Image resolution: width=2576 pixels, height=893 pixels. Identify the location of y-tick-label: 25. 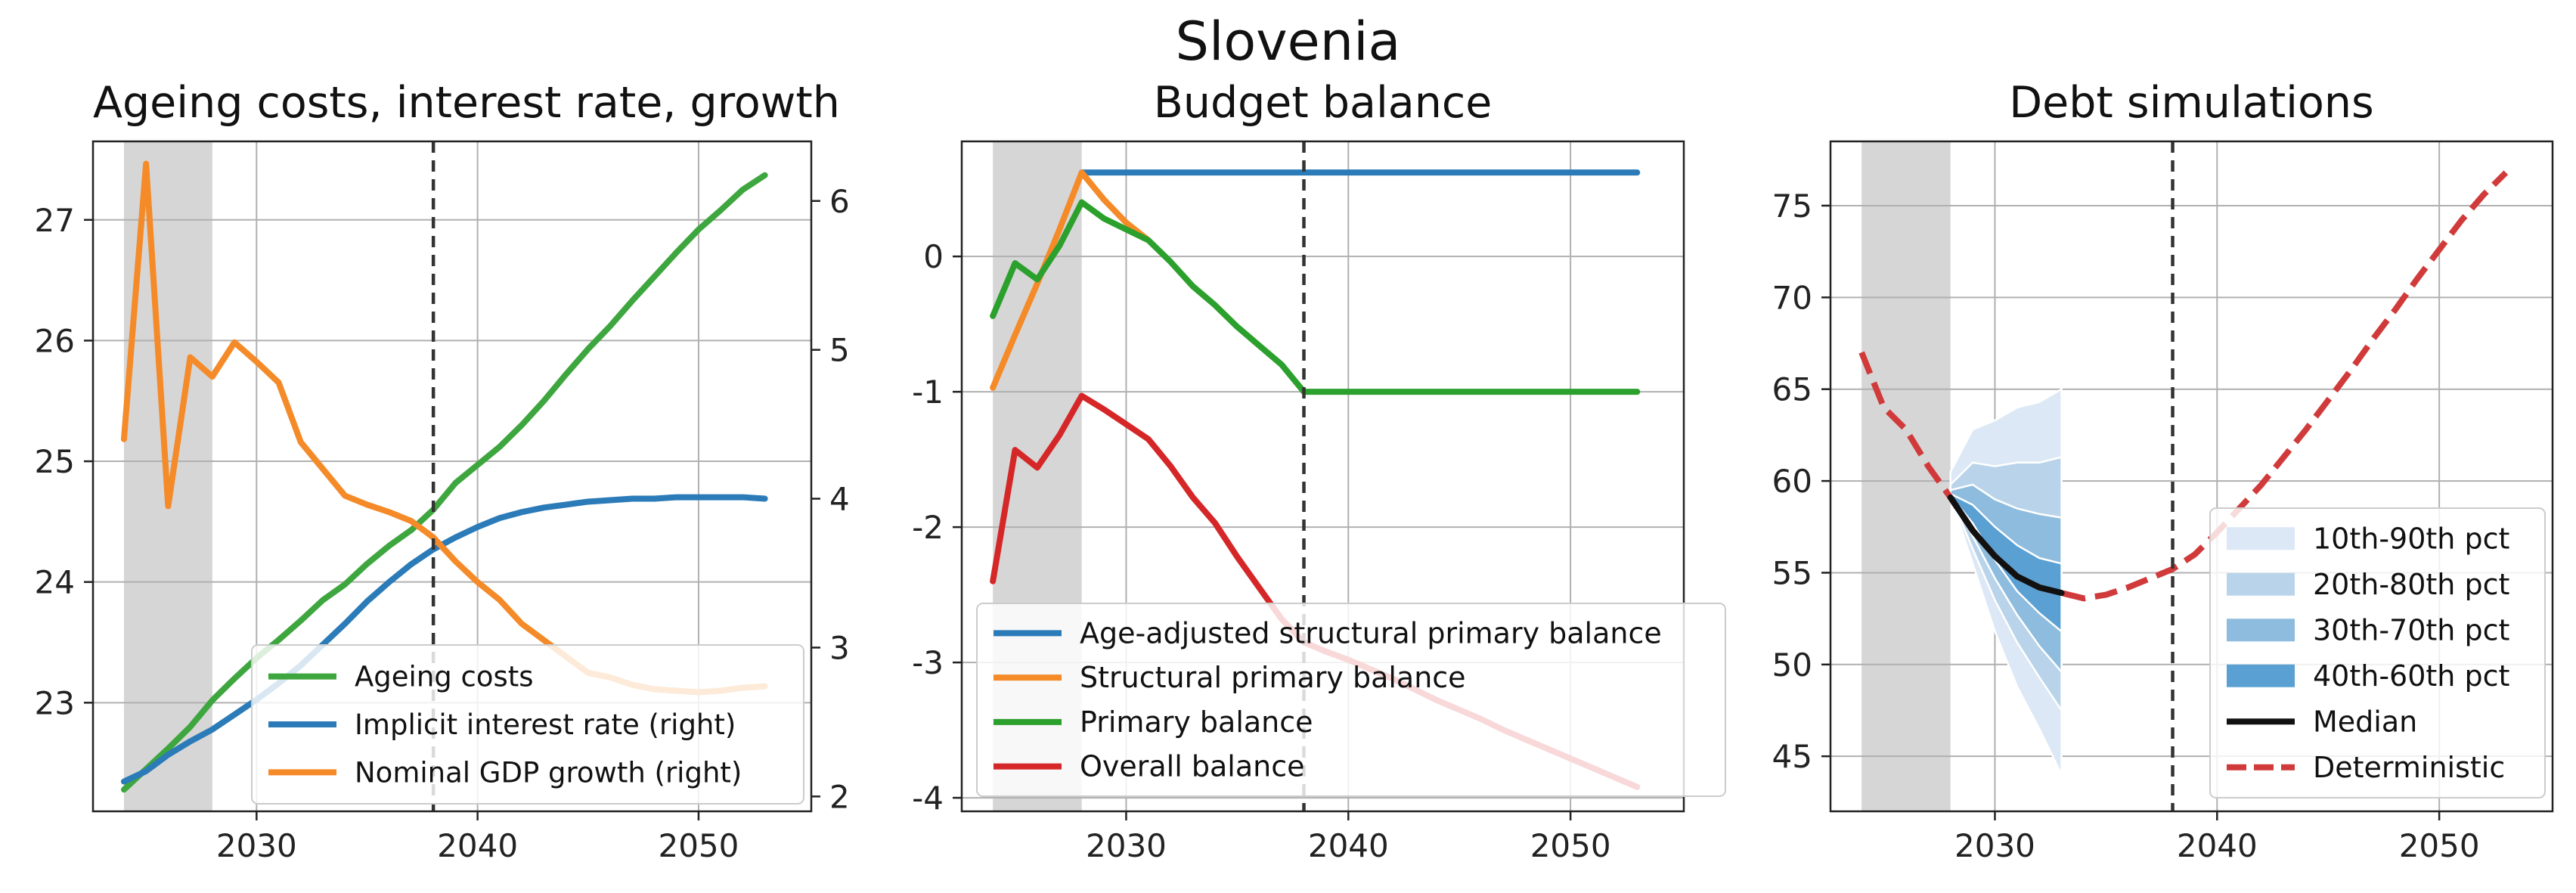
(55, 461).